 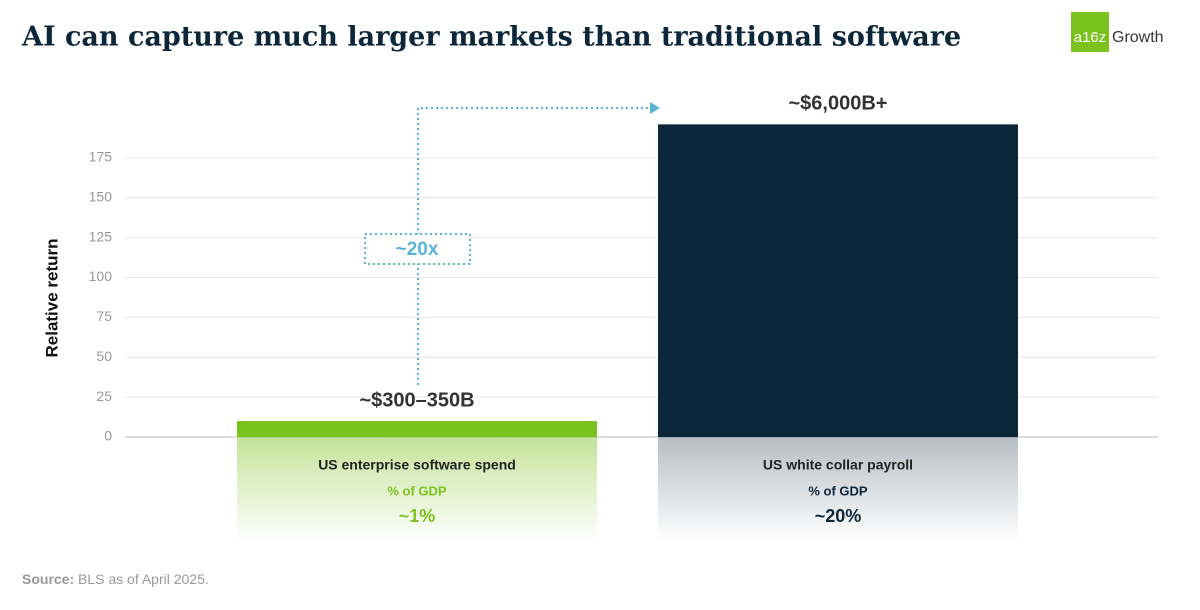 What do you see at coordinates (417, 429) in the screenshot?
I see `bar` at bounding box center [417, 429].